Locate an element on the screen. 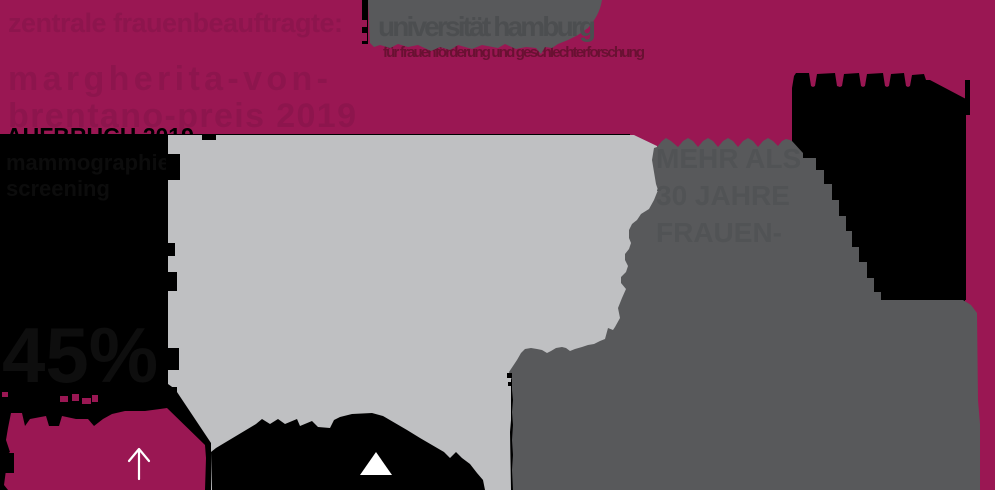  svg-text: FRAUEN- is located at coordinates (719, 232).